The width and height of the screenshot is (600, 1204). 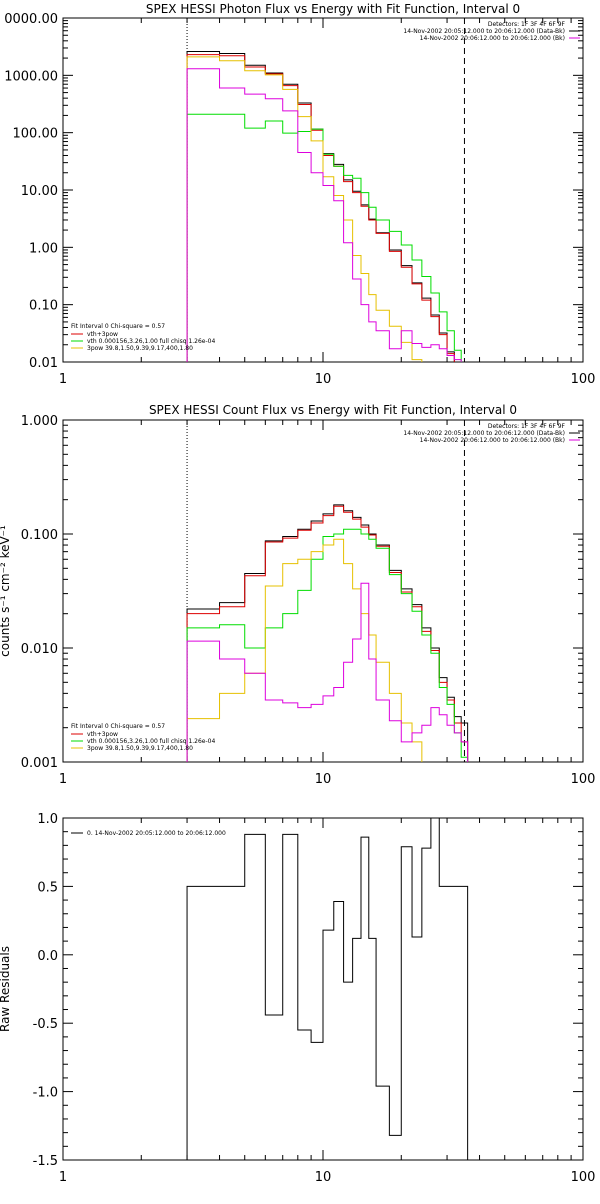 I want to click on y-tick-label: 0.5, so click(x=47, y=887).